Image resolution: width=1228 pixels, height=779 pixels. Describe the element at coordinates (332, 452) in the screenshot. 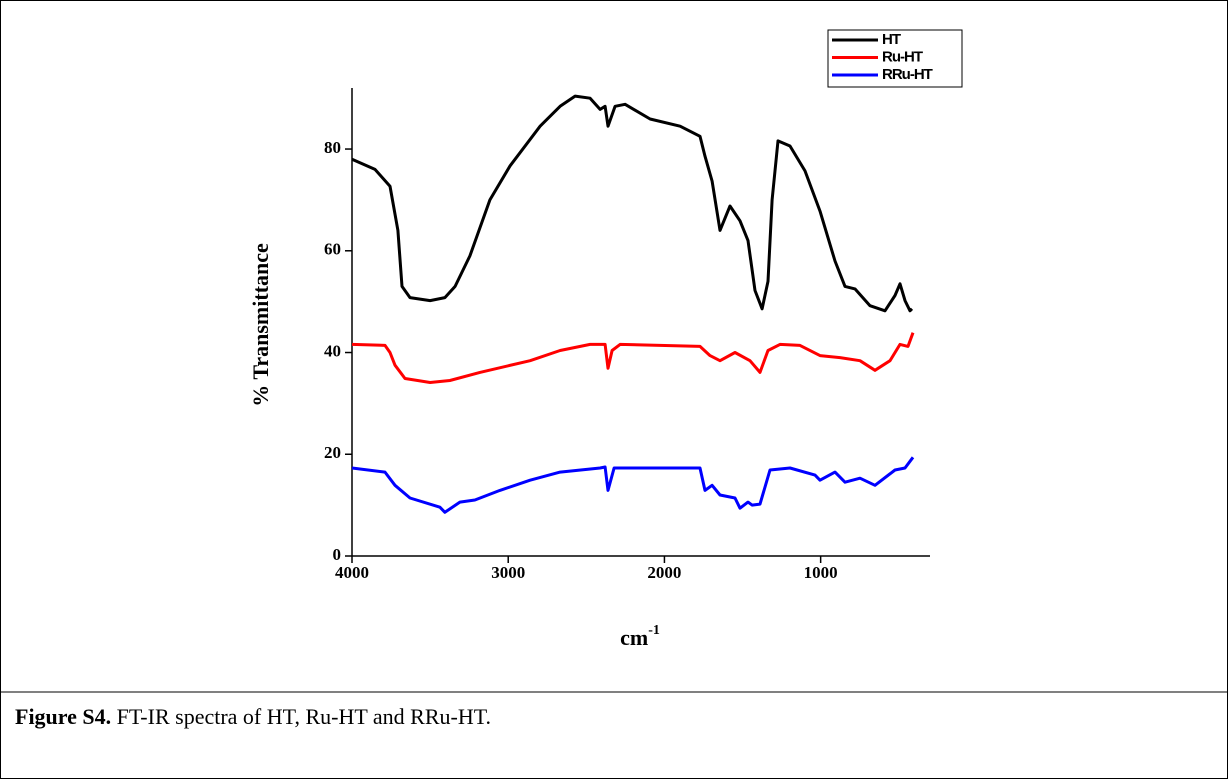

I see `y-tick-label: 20` at that location.